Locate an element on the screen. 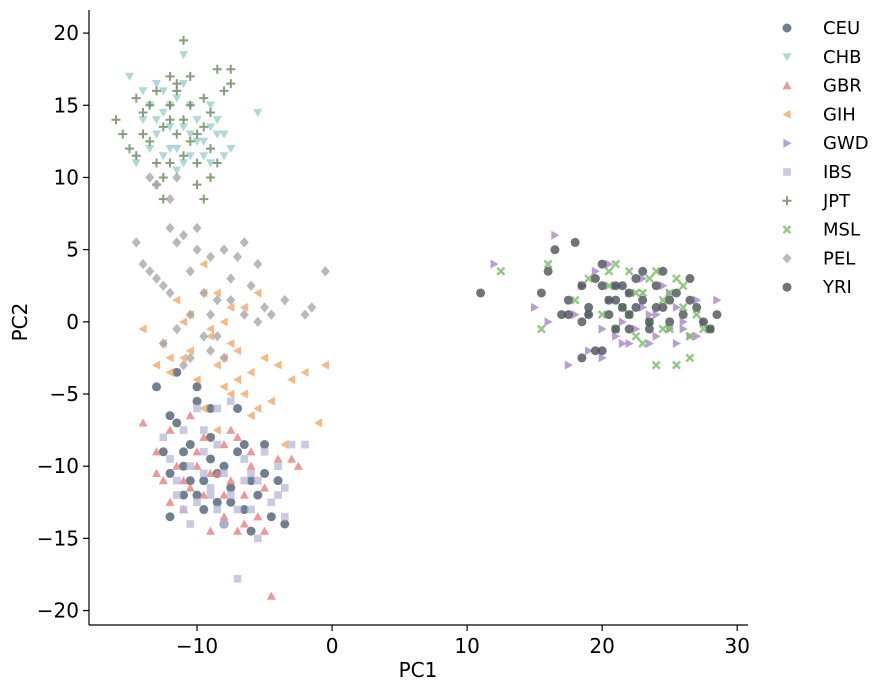 The image size is (889, 695). series-gbr is located at coordinates (220, 505).